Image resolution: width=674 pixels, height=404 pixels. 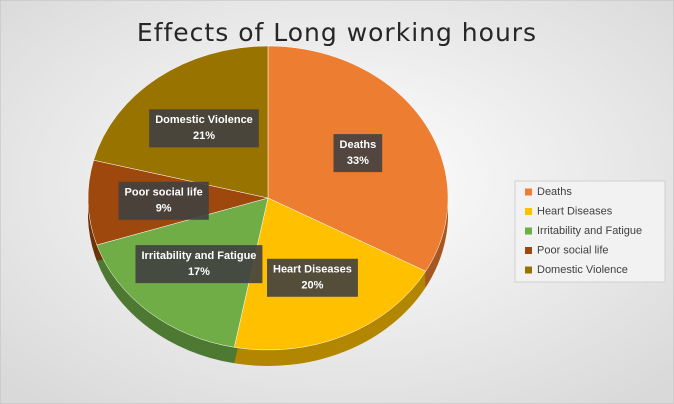 What do you see at coordinates (164, 209) in the screenshot?
I see `data-label-value: 9%` at bounding box center [164, 209].